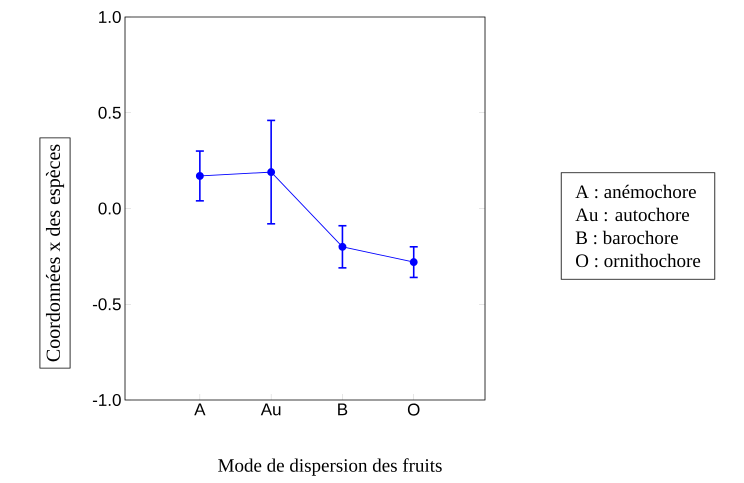  I want to click on x-tick-label: A, so click(200, 410).